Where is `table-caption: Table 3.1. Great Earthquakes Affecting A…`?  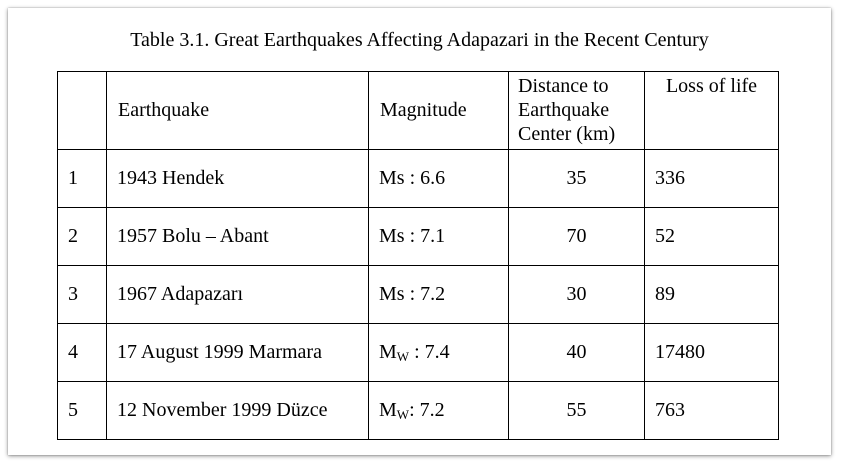 table-caption: Table 3.1. Great Earthquakes Affecting A… is located at coordinates (419, 40).